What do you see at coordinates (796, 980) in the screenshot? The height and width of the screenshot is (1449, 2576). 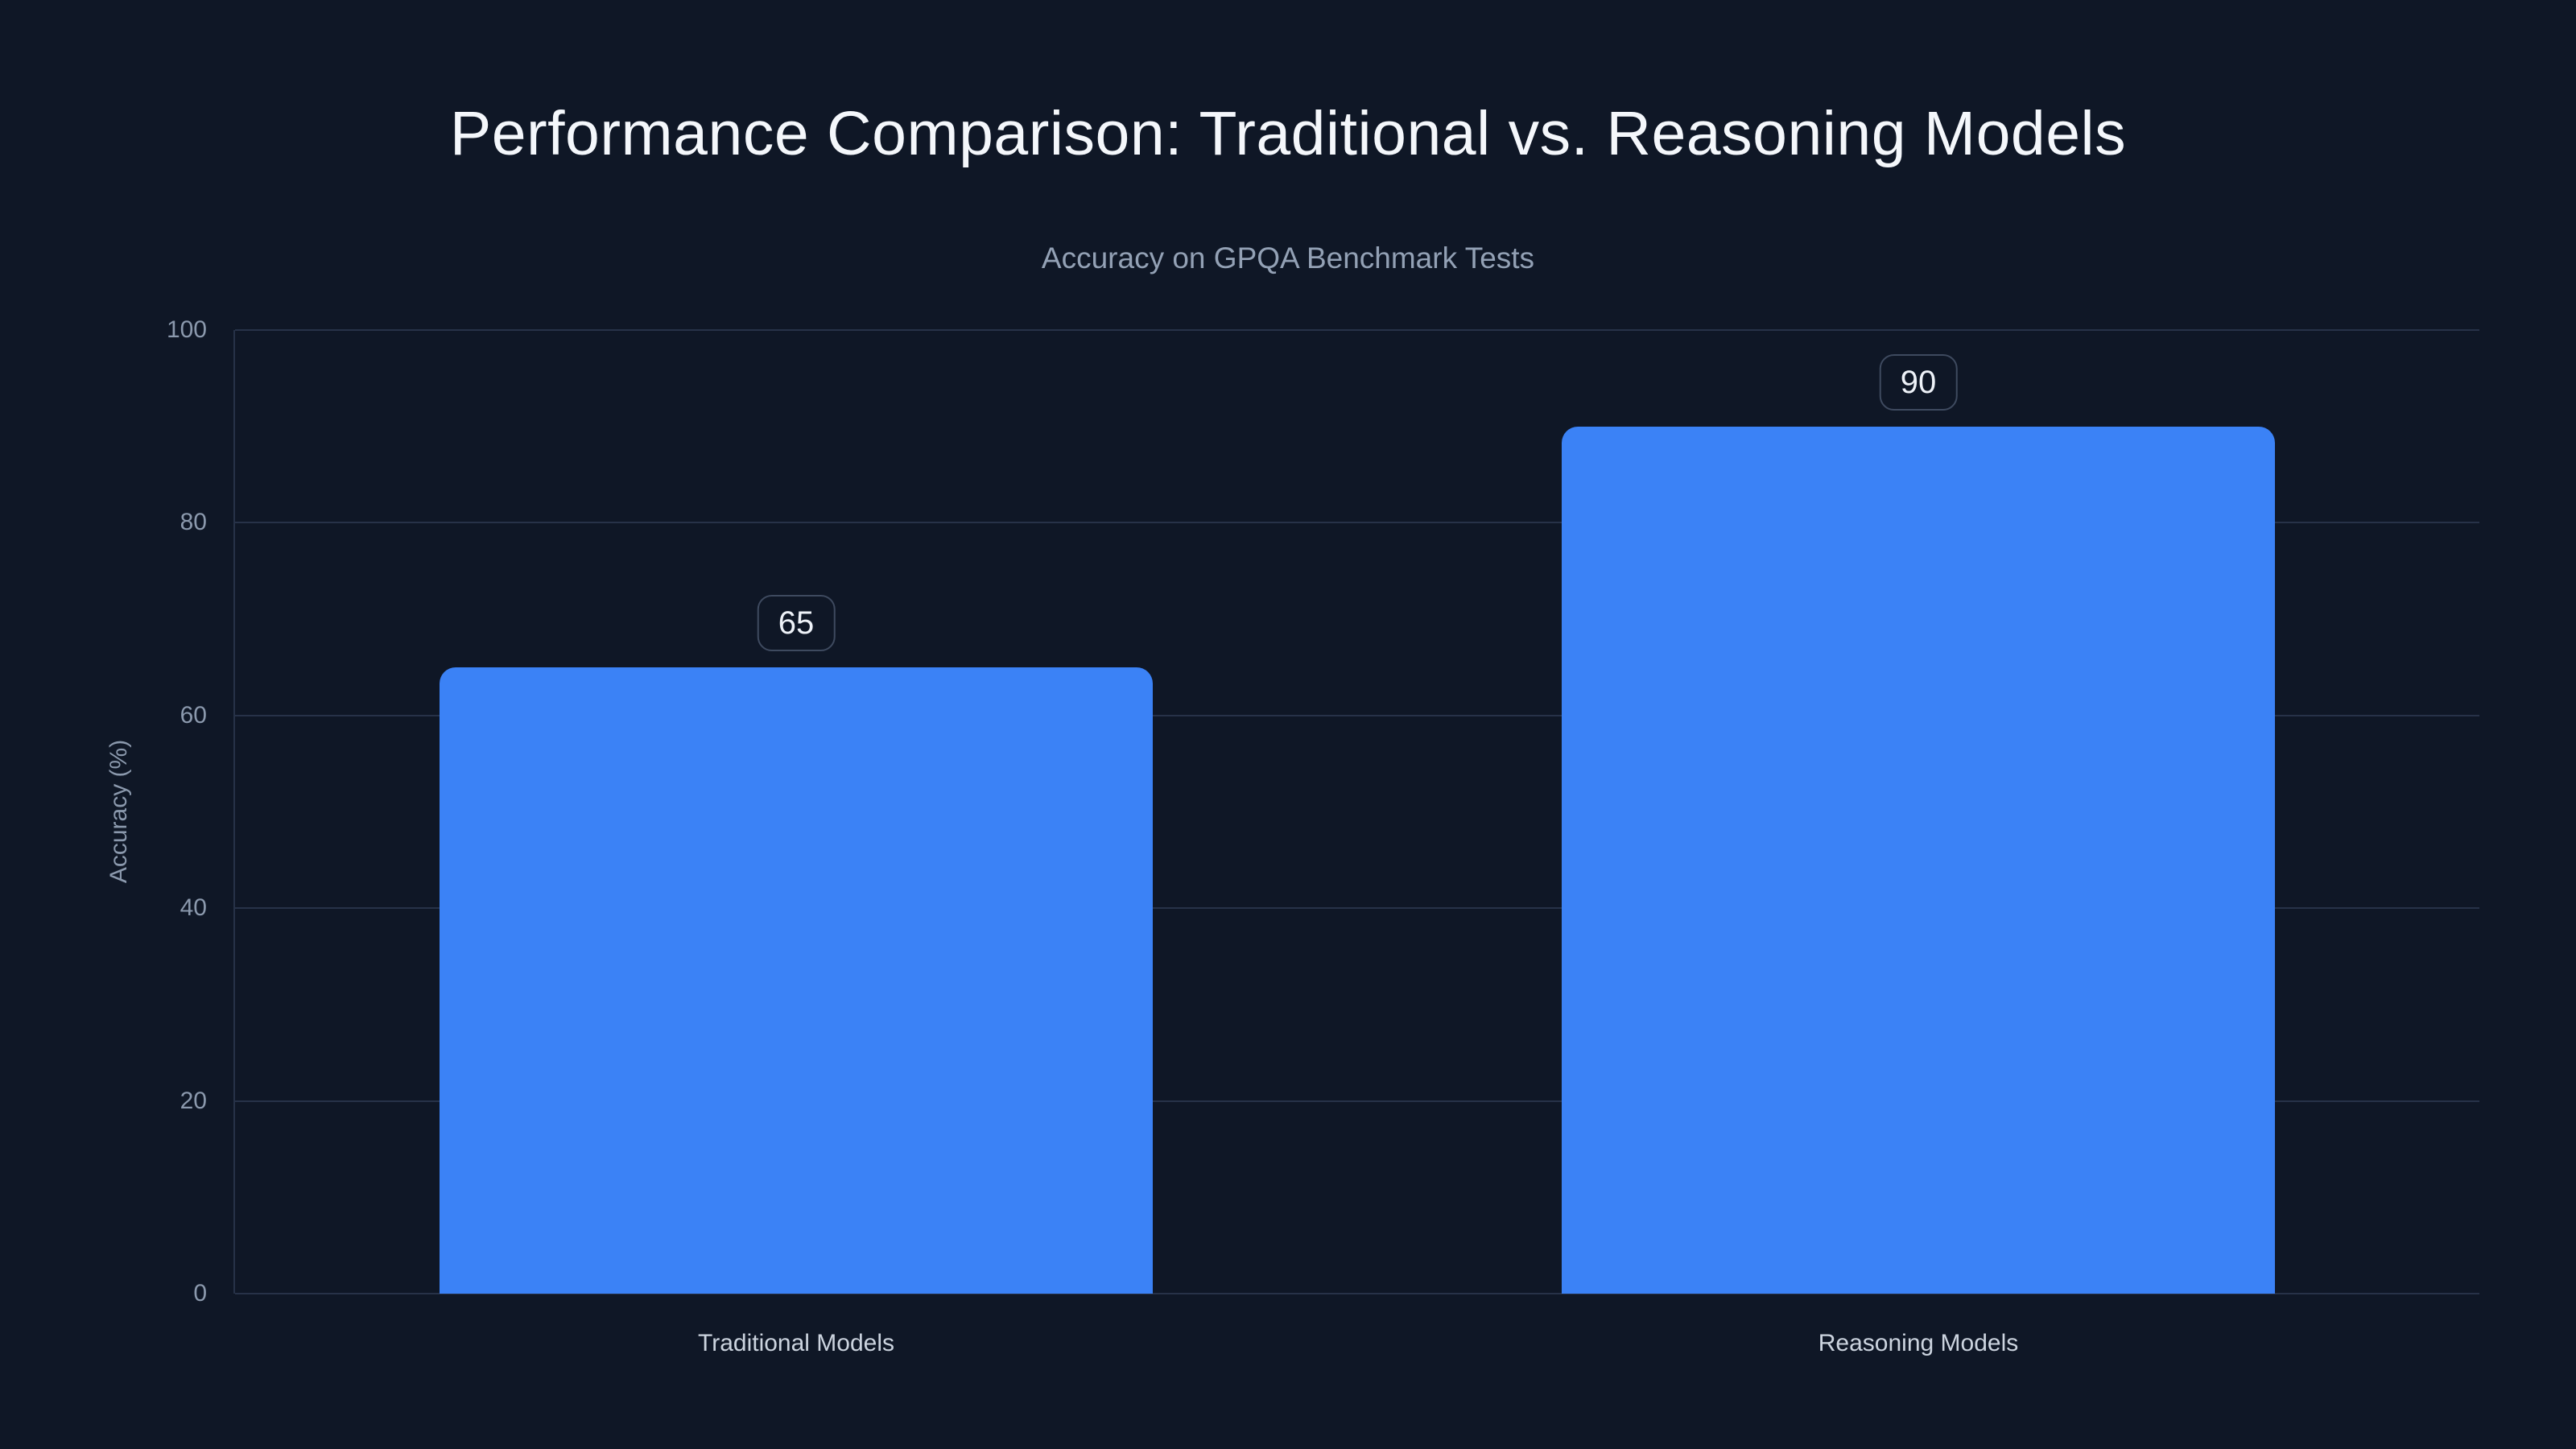 I see `bar-traditional-models` at bounding box center [796, 980].